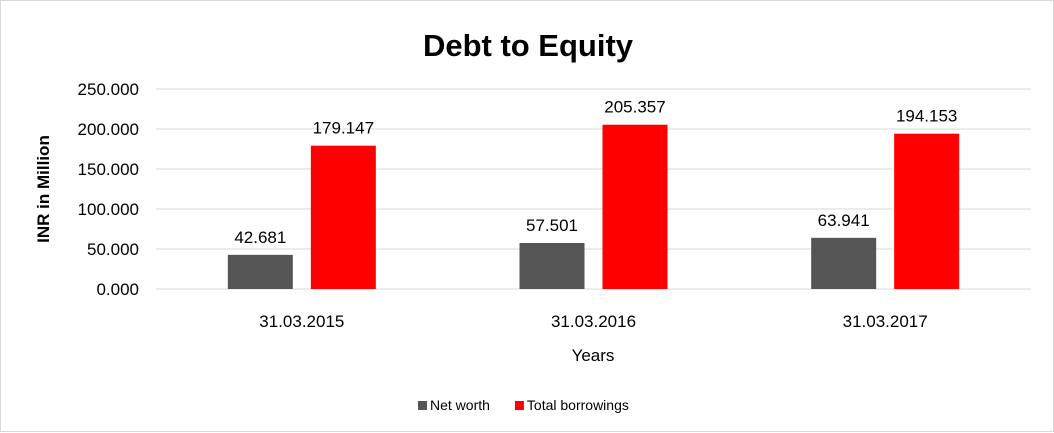  What do you see at coordinates (528, 45) in the screenshot?
I see `chart-title: Debt to Equity` at bounding box center [528, 45].